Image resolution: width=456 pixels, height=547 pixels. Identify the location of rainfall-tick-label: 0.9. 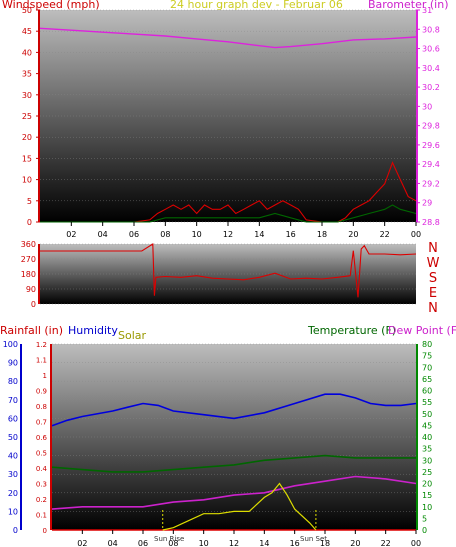
(41, 392).